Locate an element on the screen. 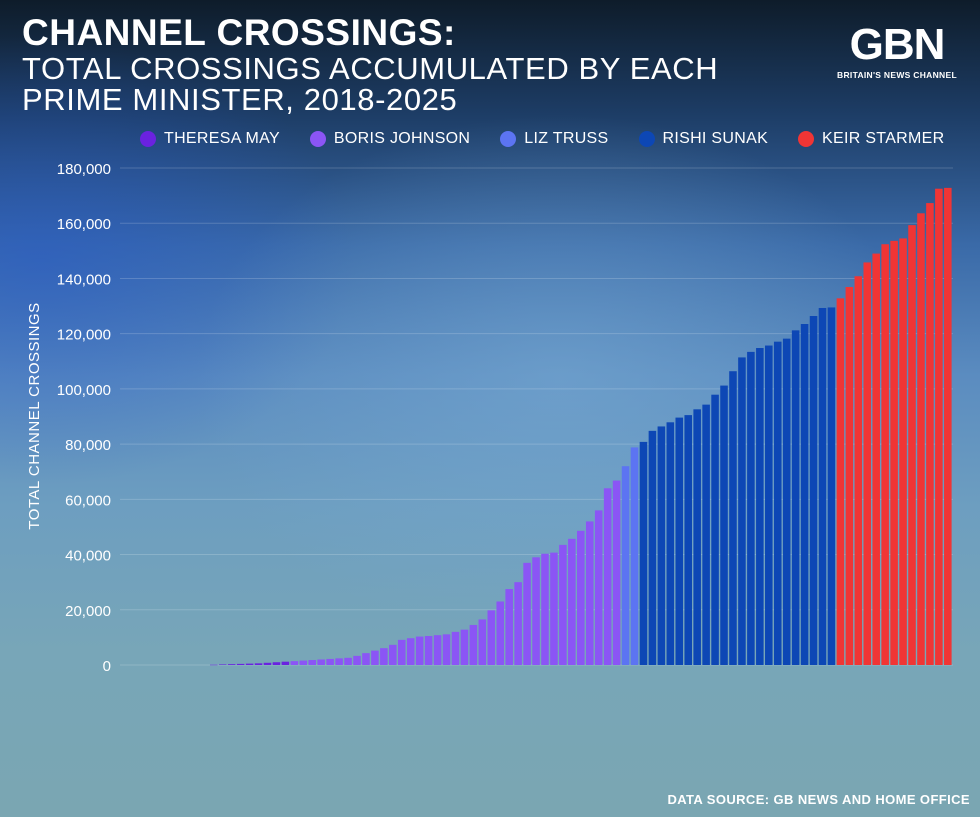 This screenshot has width=980, height=817. y-tick-label: 0 is located at coordinates (107, 666).